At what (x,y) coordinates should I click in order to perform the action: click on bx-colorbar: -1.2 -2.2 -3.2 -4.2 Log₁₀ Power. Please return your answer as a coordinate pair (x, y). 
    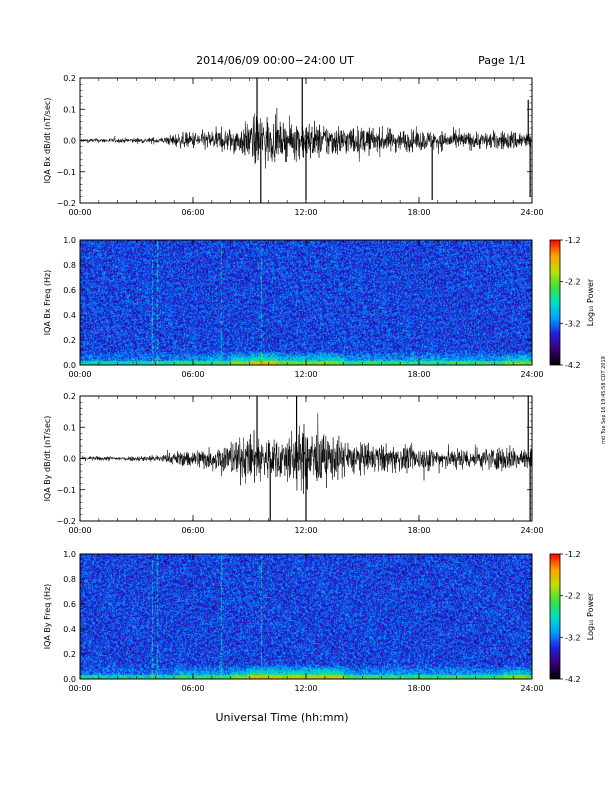
    Looking at the image, I should click on (572, 303).